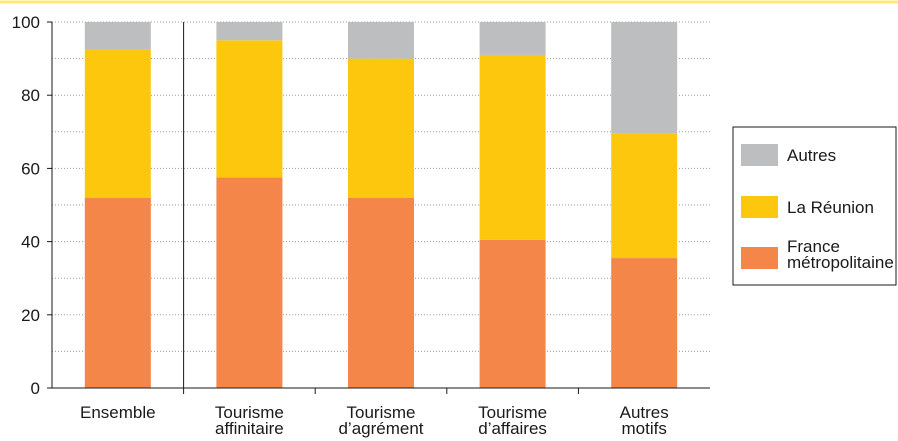  I want to click on legend: Autres La Réunion France métropolitaine, so click(814, 206).